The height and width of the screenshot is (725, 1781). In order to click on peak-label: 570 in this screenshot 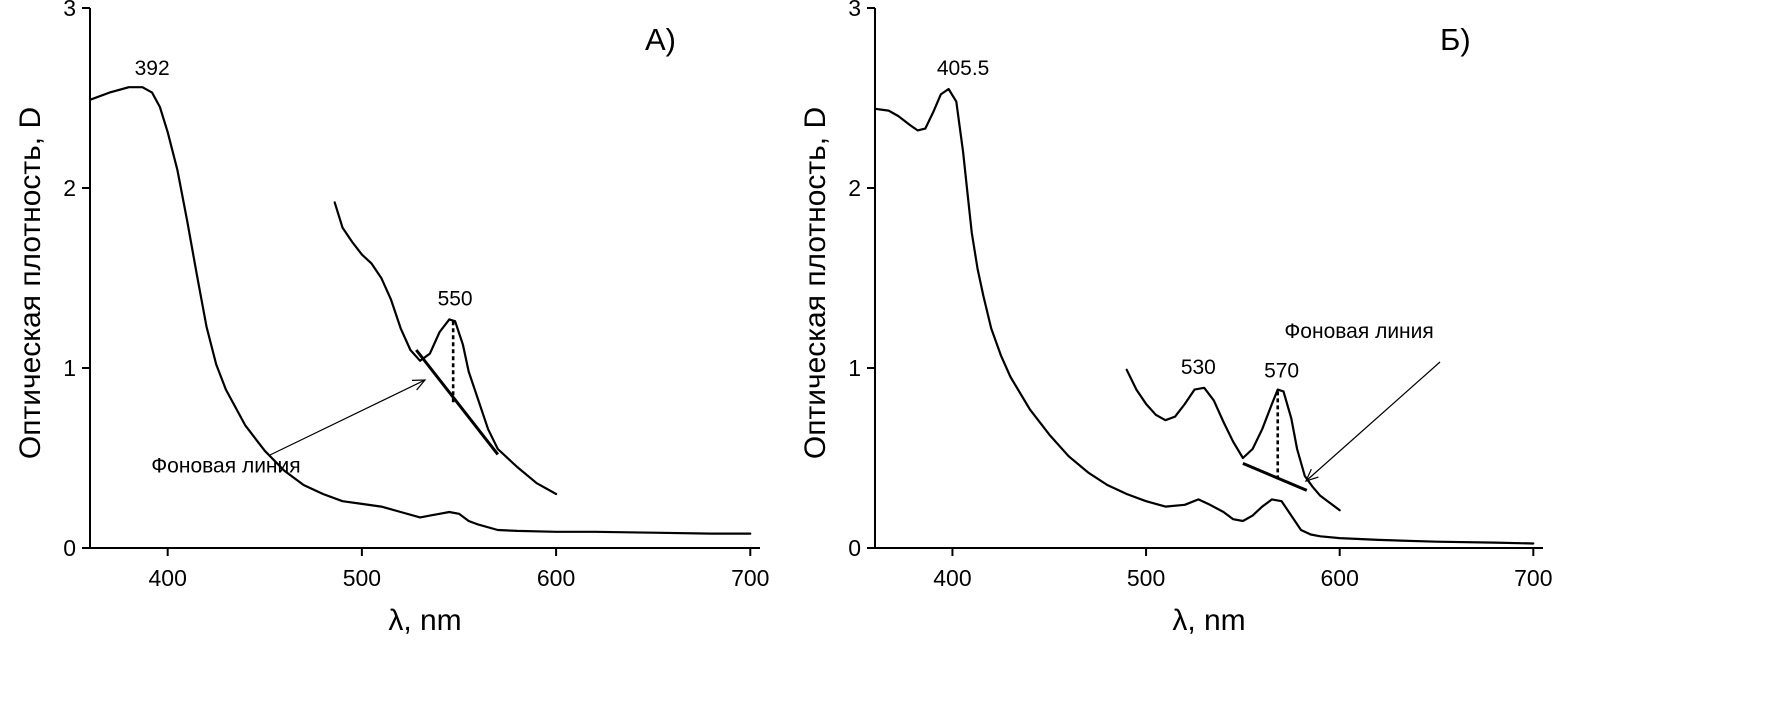, I will do `click(1281, 371)`.